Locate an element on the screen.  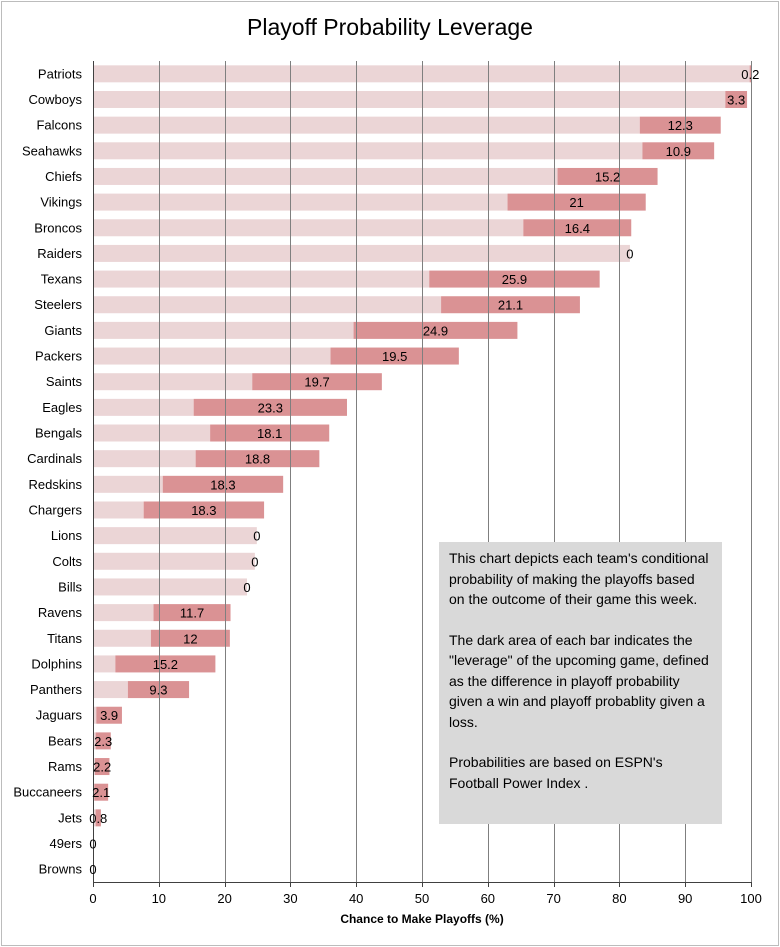
x-tick-label-80: 80 is located at coordinates (619, 898).